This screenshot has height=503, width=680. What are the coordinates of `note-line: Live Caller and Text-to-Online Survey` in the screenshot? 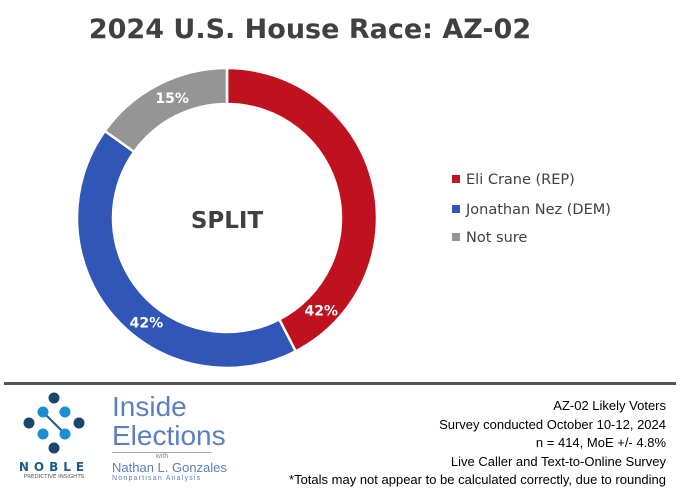 It's located at (558, 461).